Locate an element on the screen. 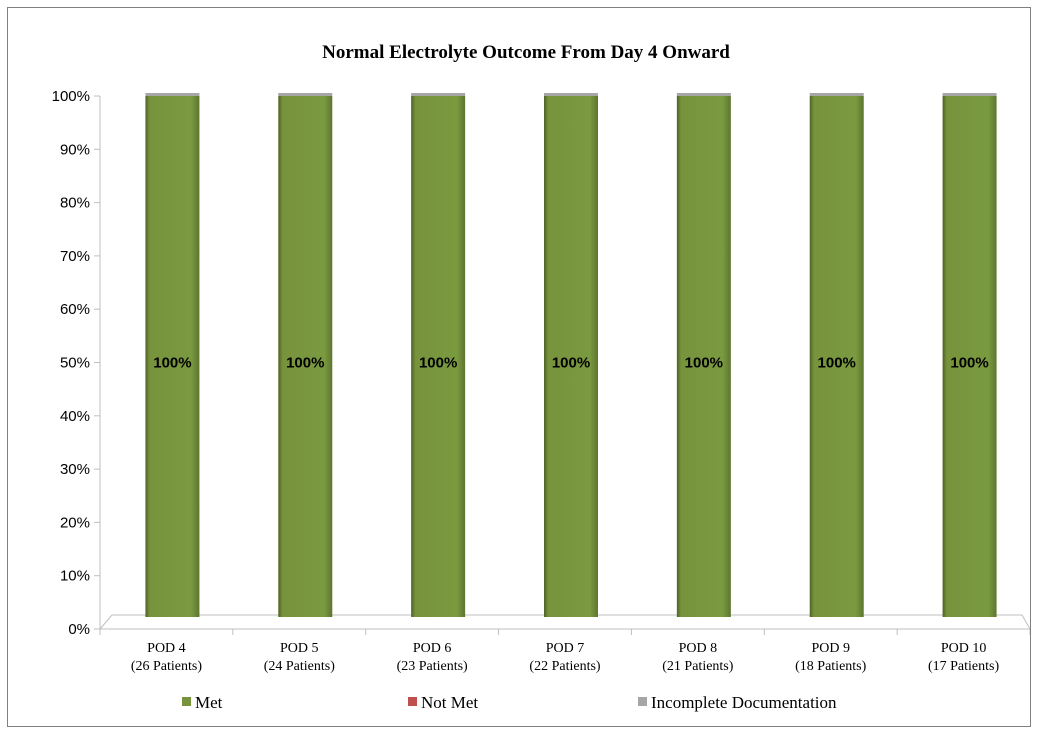 The image size is (1039, 734). legend-label: Incomplete Documentation is located at coordinates (744, 702).